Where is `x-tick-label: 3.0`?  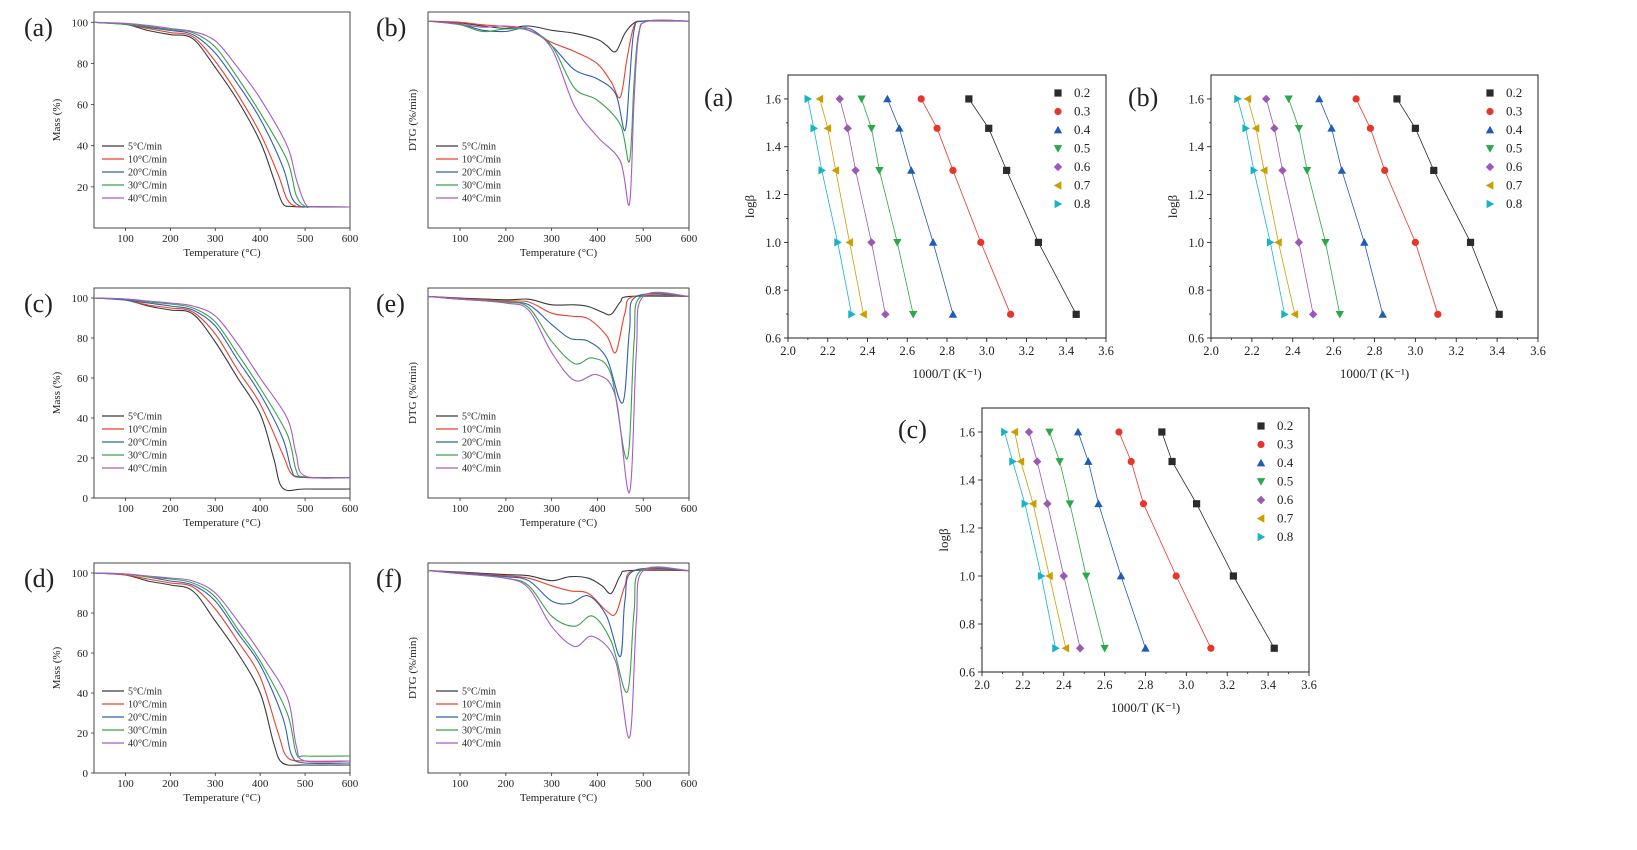 x-tick-label: 3.0 is located at coordinates (1416, 351).